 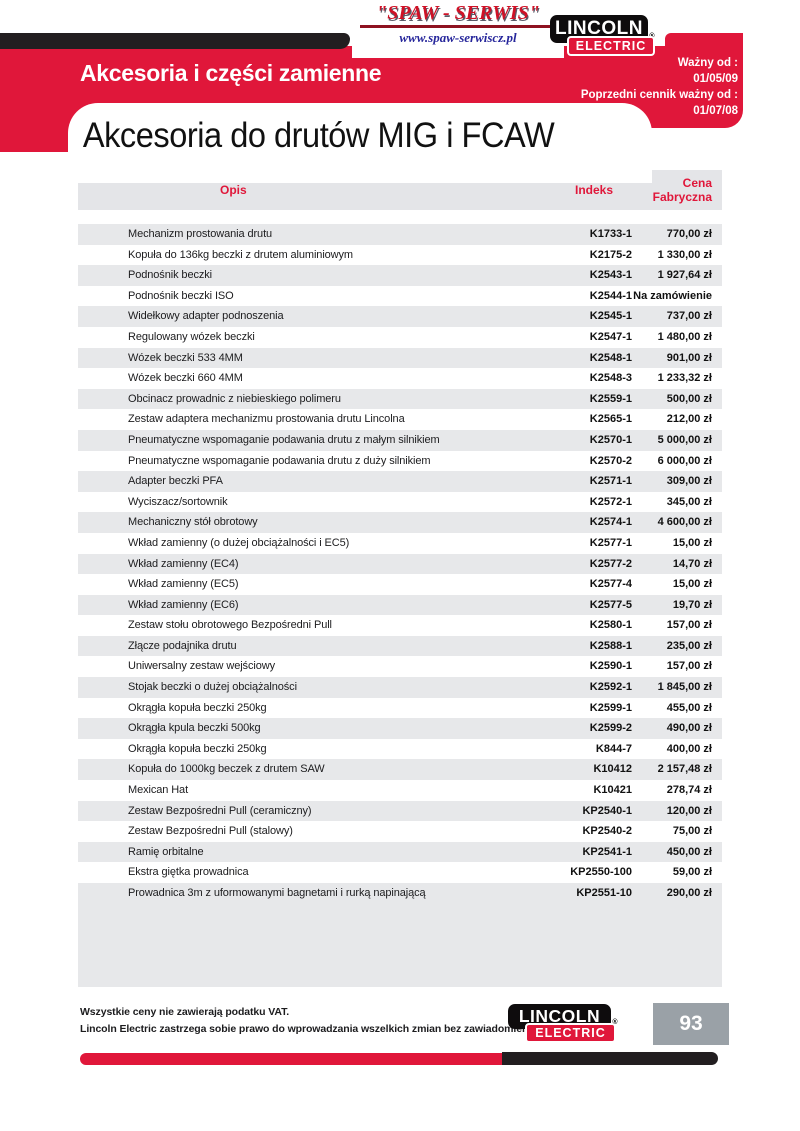 What do you see at coordinates (610, 687) in the screenshot?
I see `cell-index: K2592-1` at bounding box center [610, 687].